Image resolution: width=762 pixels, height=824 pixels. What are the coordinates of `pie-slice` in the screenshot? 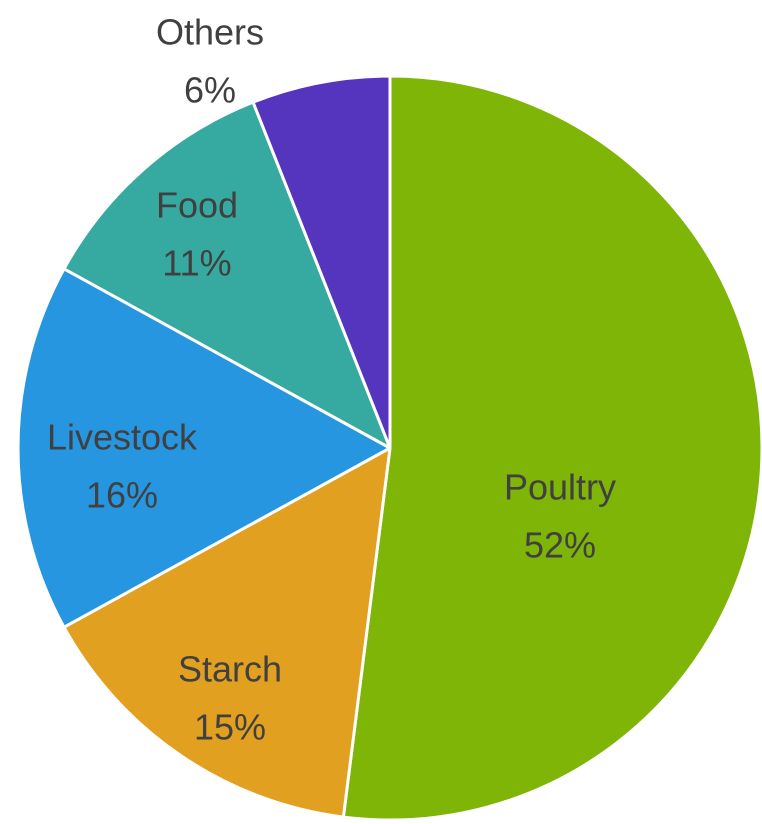 It's located at (321, 262).